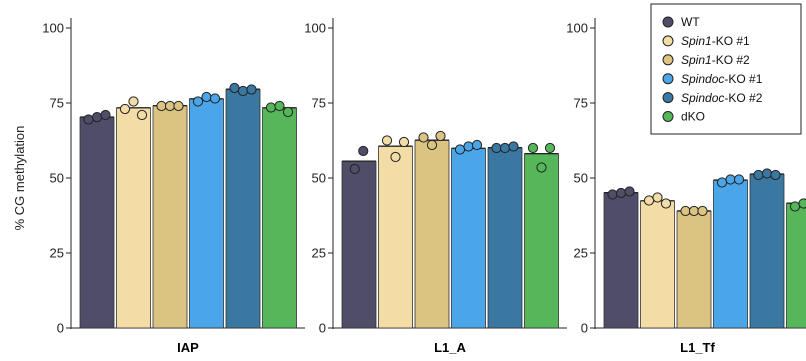 This screenshot has height=361, width=806. I want to click on legend-box, so click(726, 69).